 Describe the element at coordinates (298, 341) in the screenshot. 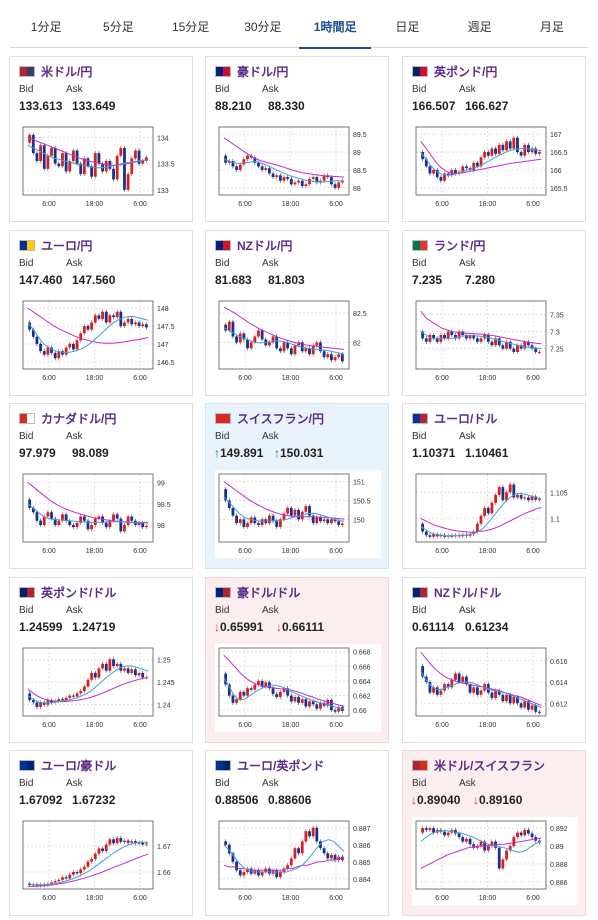

I see `rate-chart: 82.5 82 6:00 18:00 6:00` at that location.